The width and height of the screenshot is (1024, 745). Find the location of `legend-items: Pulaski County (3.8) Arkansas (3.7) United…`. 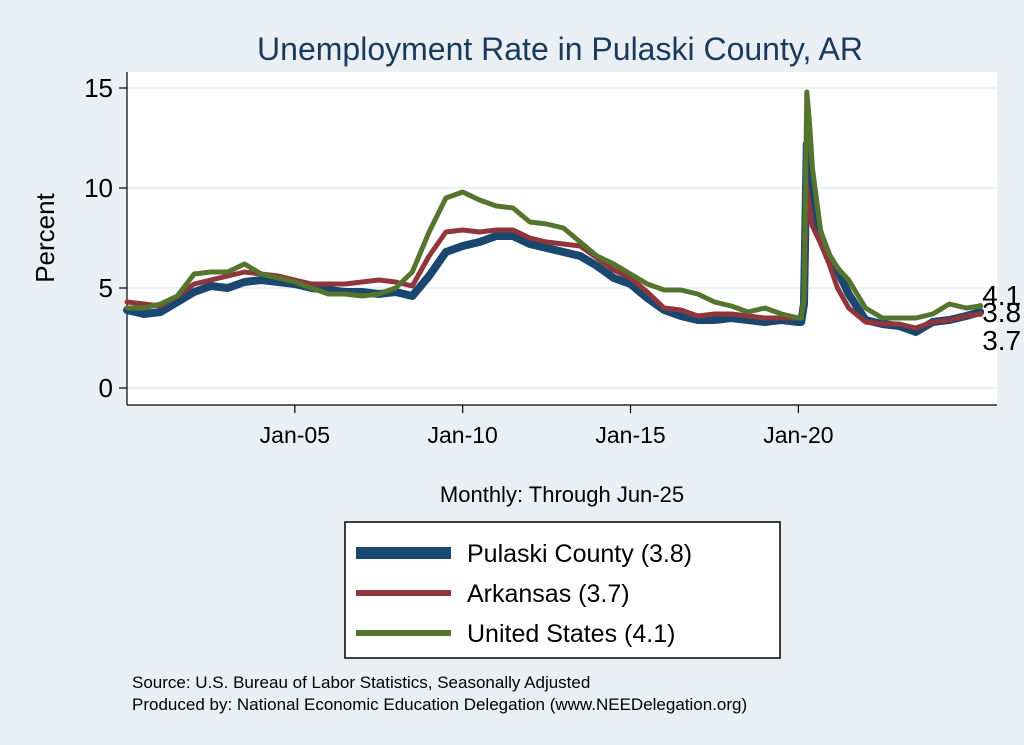

legend-items: Pulaski County (3.8) Arkansas (3.7) United… is located at coordinates (524, 594).